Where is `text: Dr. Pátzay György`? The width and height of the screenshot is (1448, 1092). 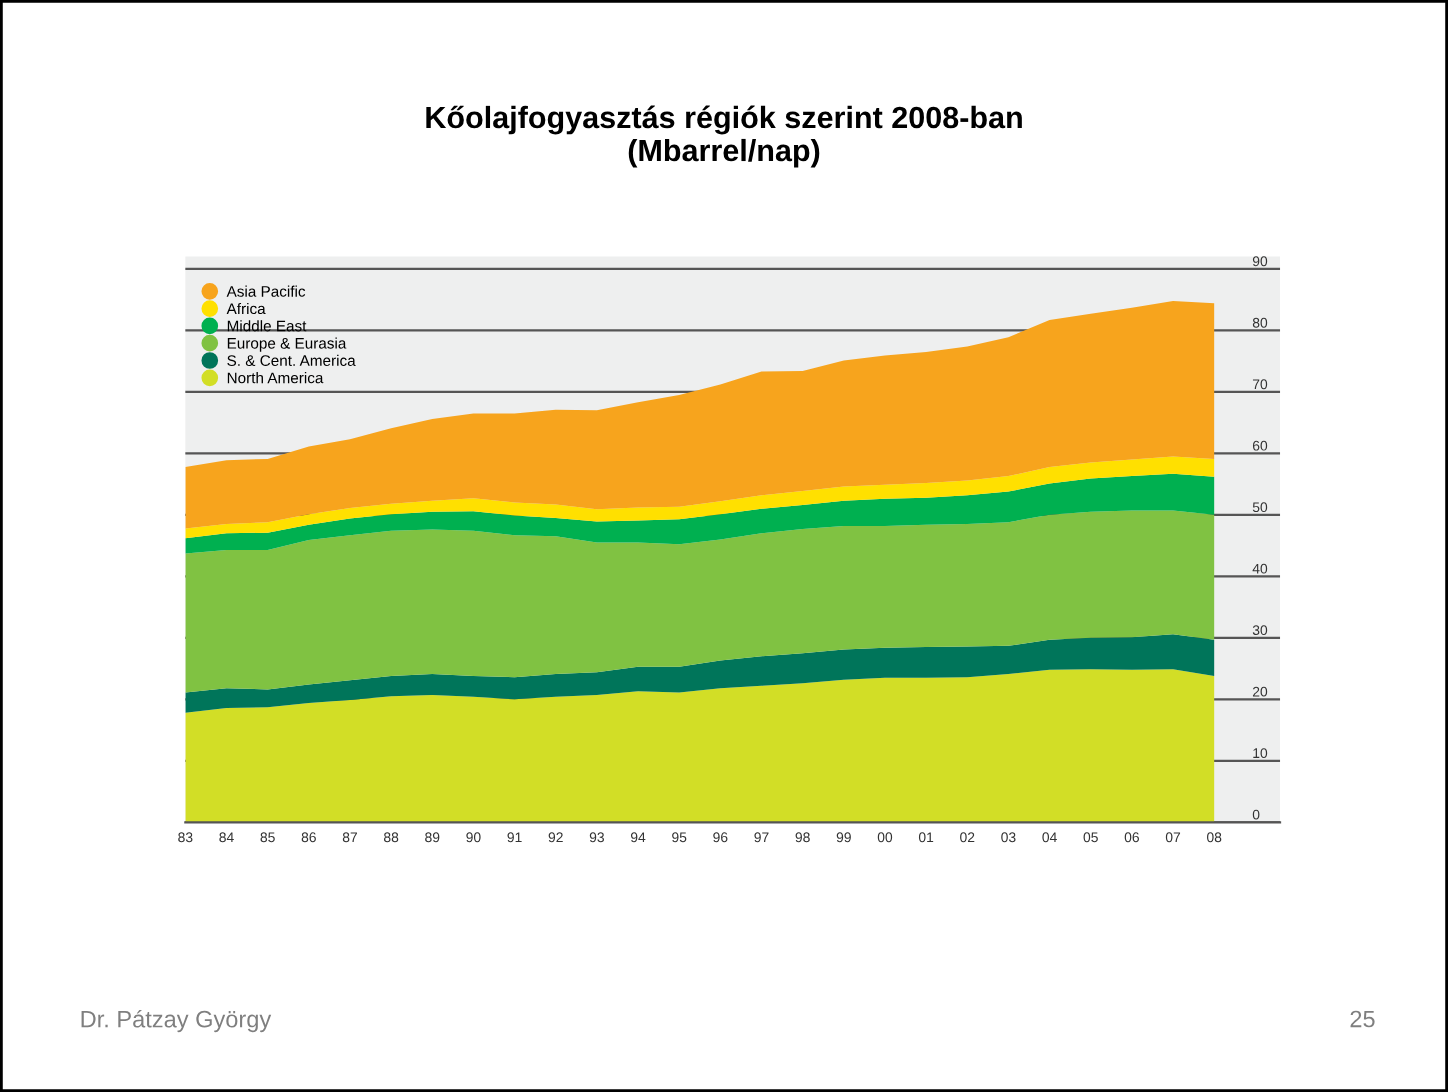 text: Dr. Pátzay György is located at coordinates (176, 1021).